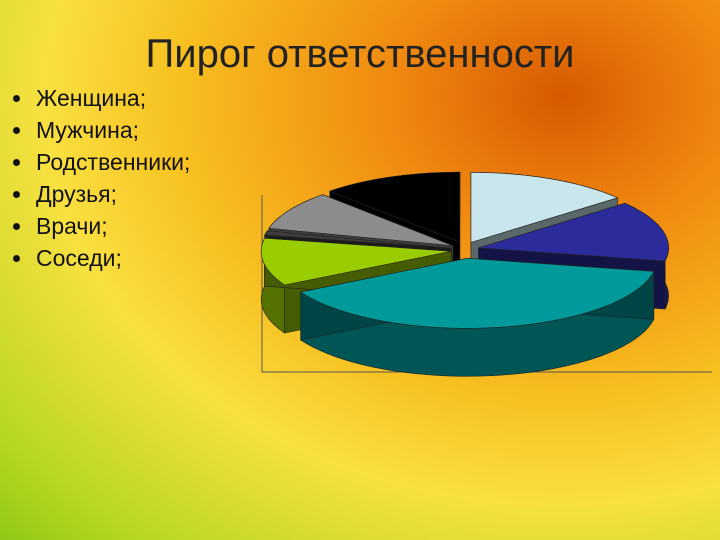  I want to click on bullet: Врачи;, so click(112, 226).